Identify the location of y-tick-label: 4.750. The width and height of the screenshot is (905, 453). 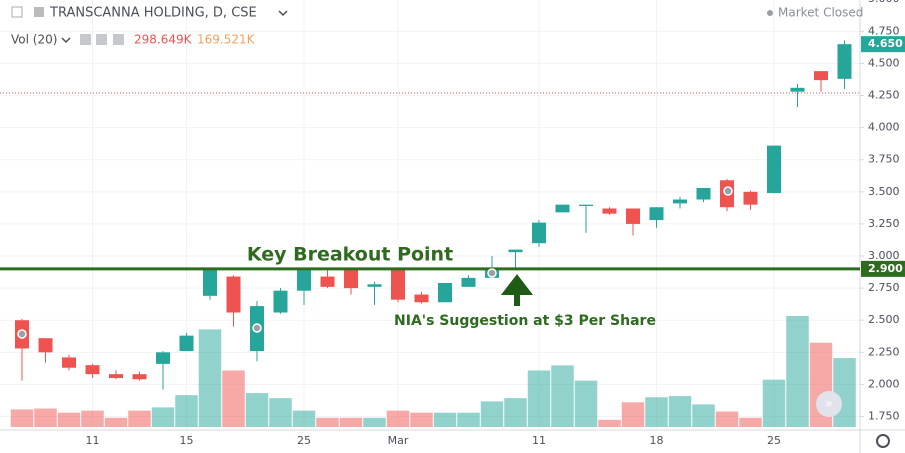
(884, 30).